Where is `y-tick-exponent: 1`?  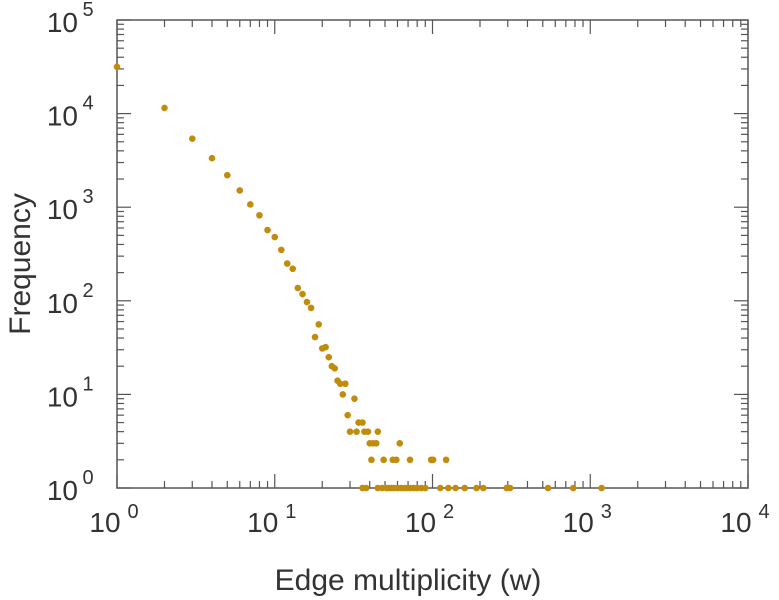 y-tick-exponent: 1 is located at coordinates (87, 384).